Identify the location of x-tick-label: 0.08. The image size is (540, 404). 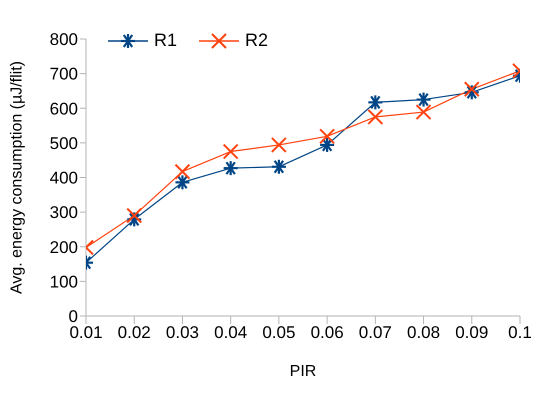
(423, 332).